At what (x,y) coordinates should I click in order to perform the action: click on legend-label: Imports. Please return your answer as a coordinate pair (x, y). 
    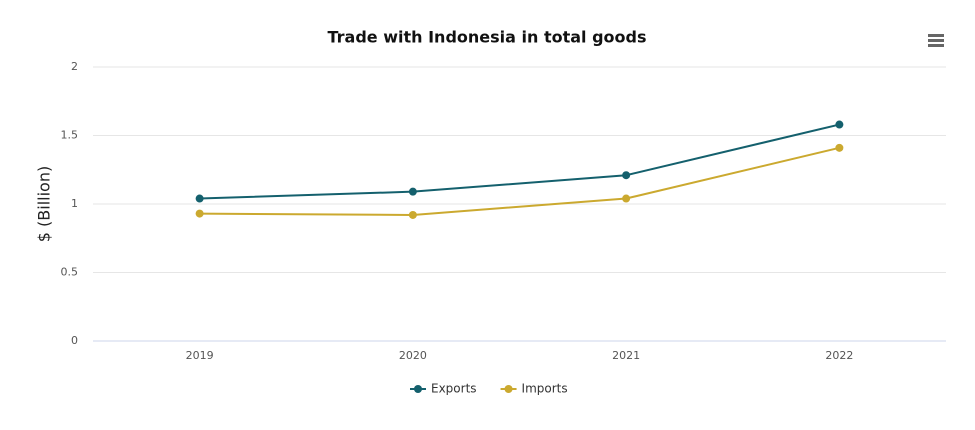
    Looking at the image, I should click on (545, 389).